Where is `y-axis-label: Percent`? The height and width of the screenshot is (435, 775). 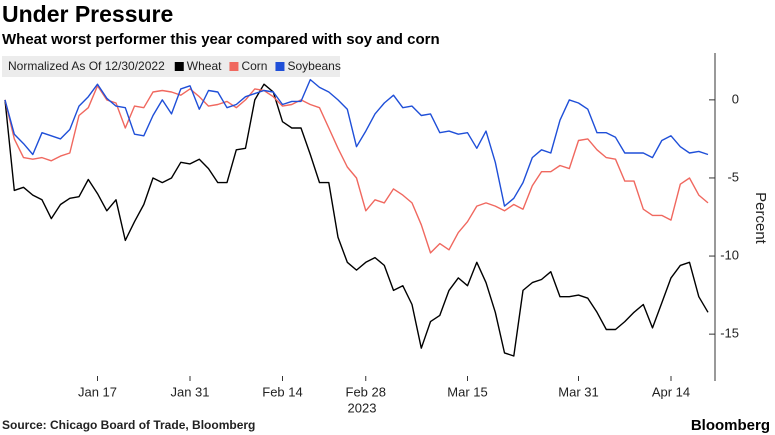 y-axis-label: Percent is located at coordinates (760, 218).